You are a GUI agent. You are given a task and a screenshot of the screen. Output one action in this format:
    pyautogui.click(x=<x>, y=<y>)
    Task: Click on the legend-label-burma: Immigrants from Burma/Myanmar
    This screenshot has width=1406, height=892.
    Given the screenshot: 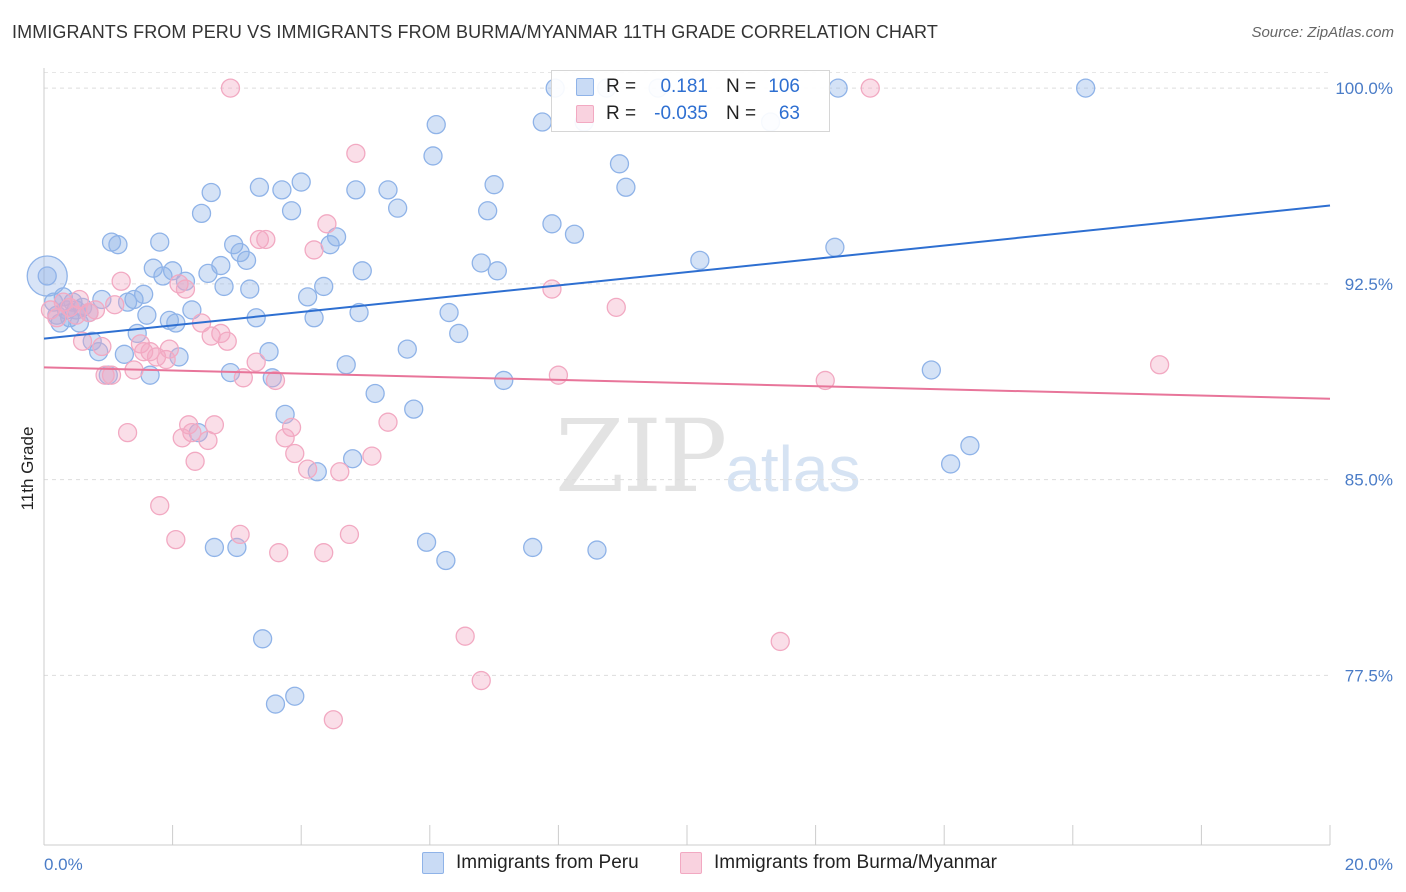 What is the action you would take?
    pyautogui.click(x=855, y=862)
    